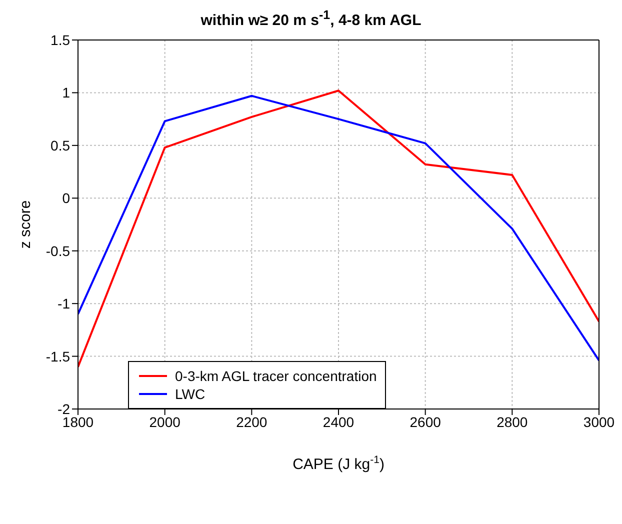  What do you see at coordinates (60, 145) in the screenshot?
I see `y-tick-label: 0.5` at bounding box center [60, 145].